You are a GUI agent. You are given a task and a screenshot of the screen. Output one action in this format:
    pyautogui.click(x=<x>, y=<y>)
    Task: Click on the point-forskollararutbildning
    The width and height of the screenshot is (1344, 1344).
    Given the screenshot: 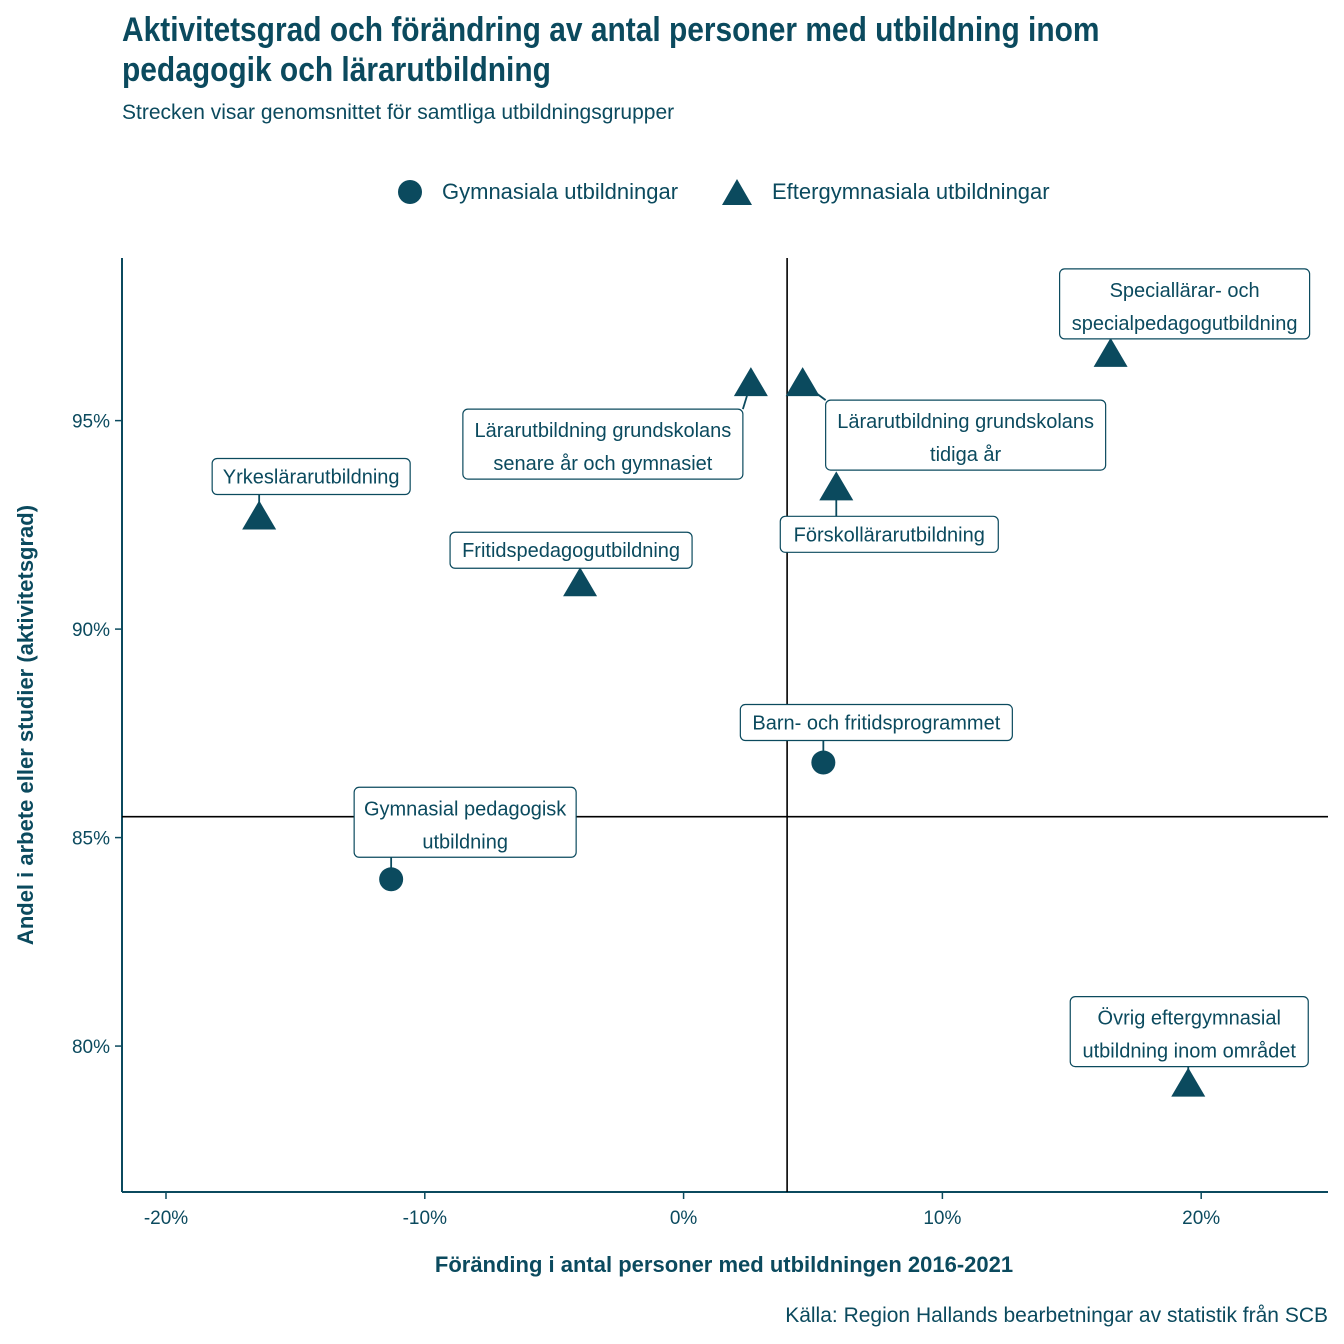 What is the action you would take?
    pyautogui.click(x=836, y=486)
    